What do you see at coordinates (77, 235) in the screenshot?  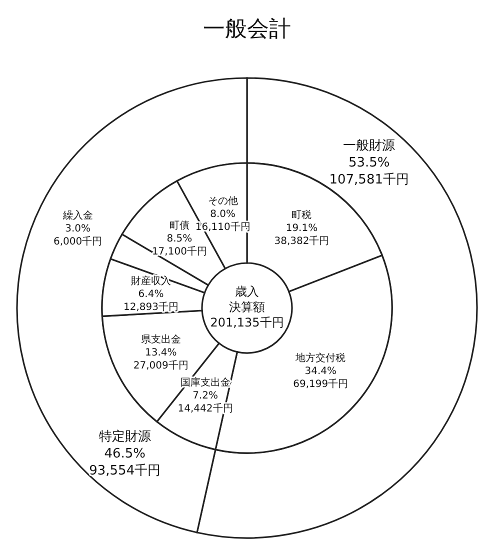 I see `data-label: 3.0% 6,000千円` at bounding box center [77, 235].